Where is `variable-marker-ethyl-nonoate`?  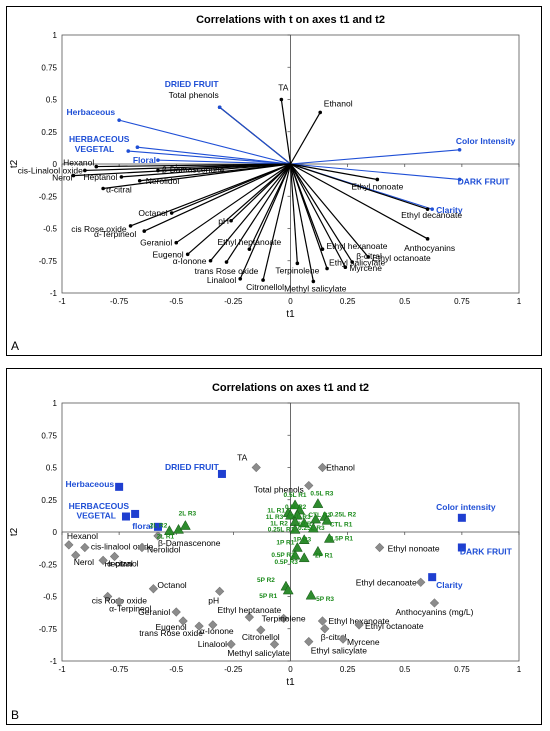
variable-marker-ethyl-nonoate is located at coordinates (380, 547).